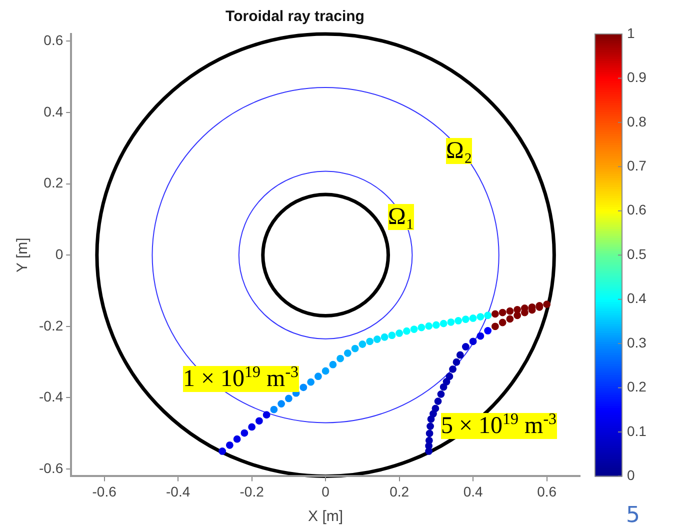 This screenshot has height=530, width=676. I want to click on y-tick-label: -0.4, so click(51, 396).